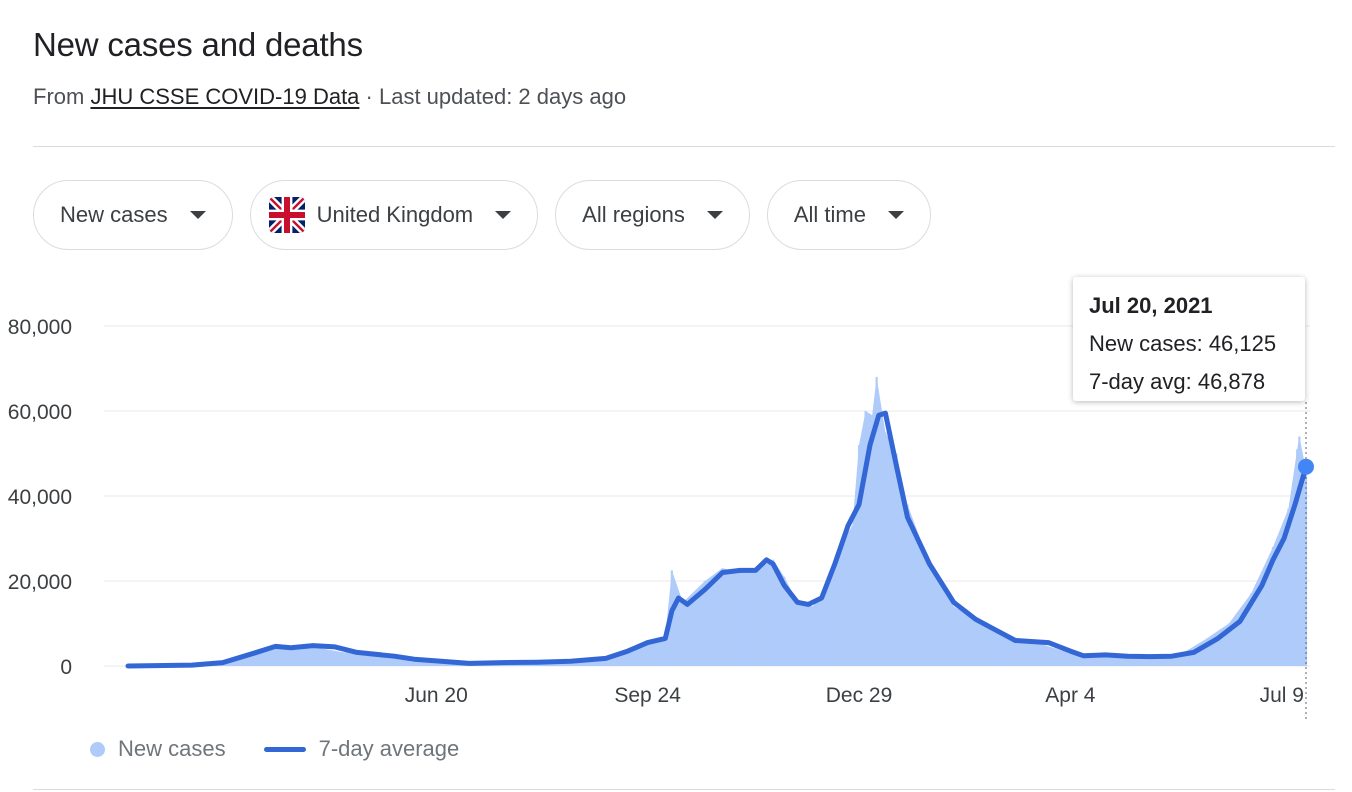  What do you see at coordinates (684, 789) in the screenshot?
I see `bottom-divider` at bounding box center [684, 789].